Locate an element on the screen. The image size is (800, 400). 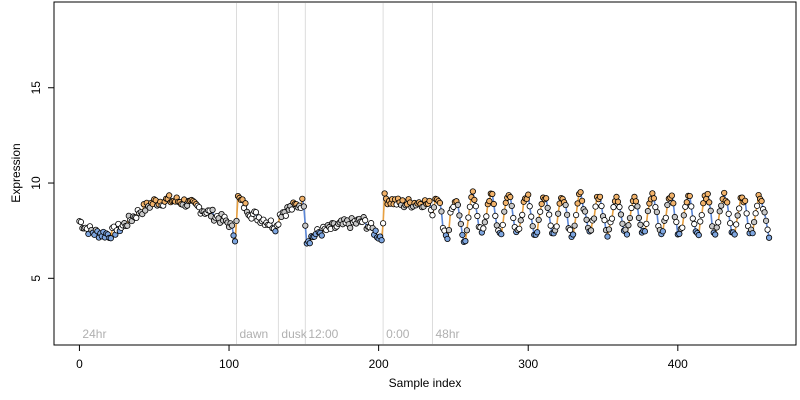
segment-label: 48hr is located at coordinates (447, 334).